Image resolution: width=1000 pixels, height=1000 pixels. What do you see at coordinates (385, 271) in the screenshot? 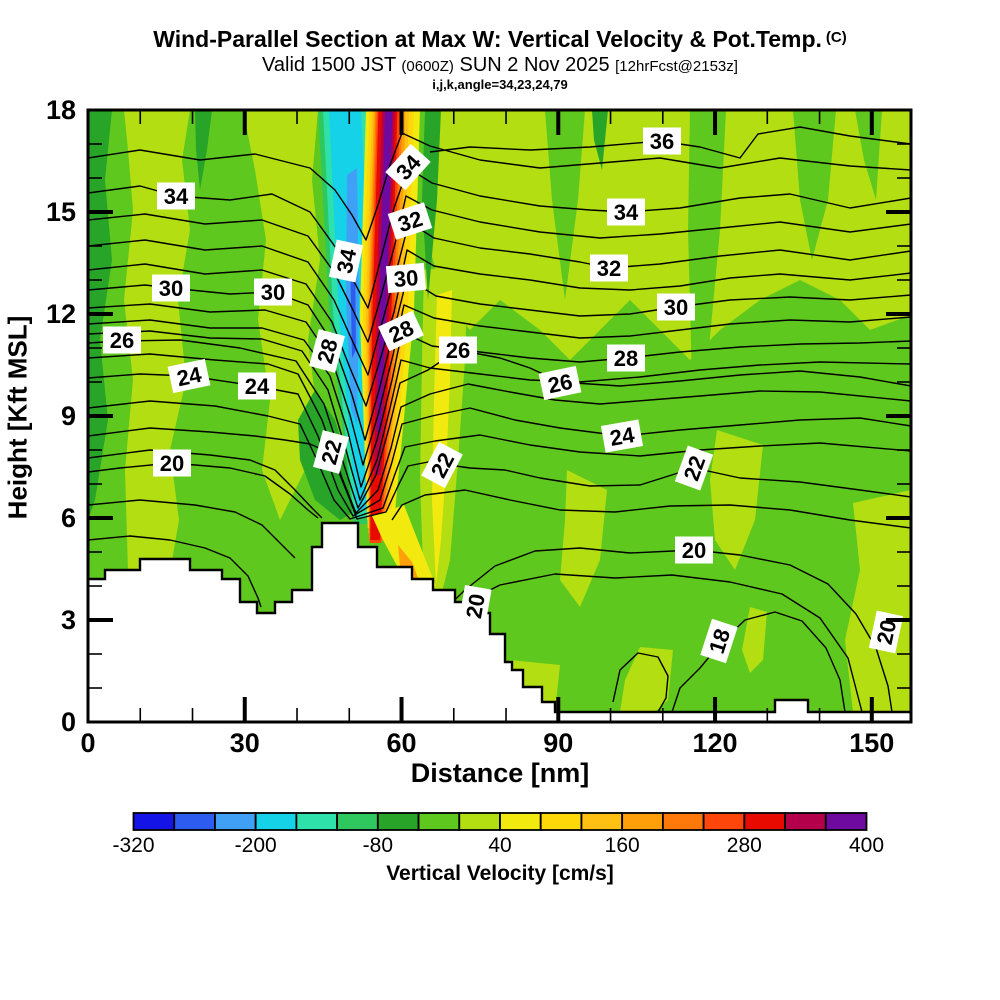
I see `updraft-band` at bounding box center [385, 271].